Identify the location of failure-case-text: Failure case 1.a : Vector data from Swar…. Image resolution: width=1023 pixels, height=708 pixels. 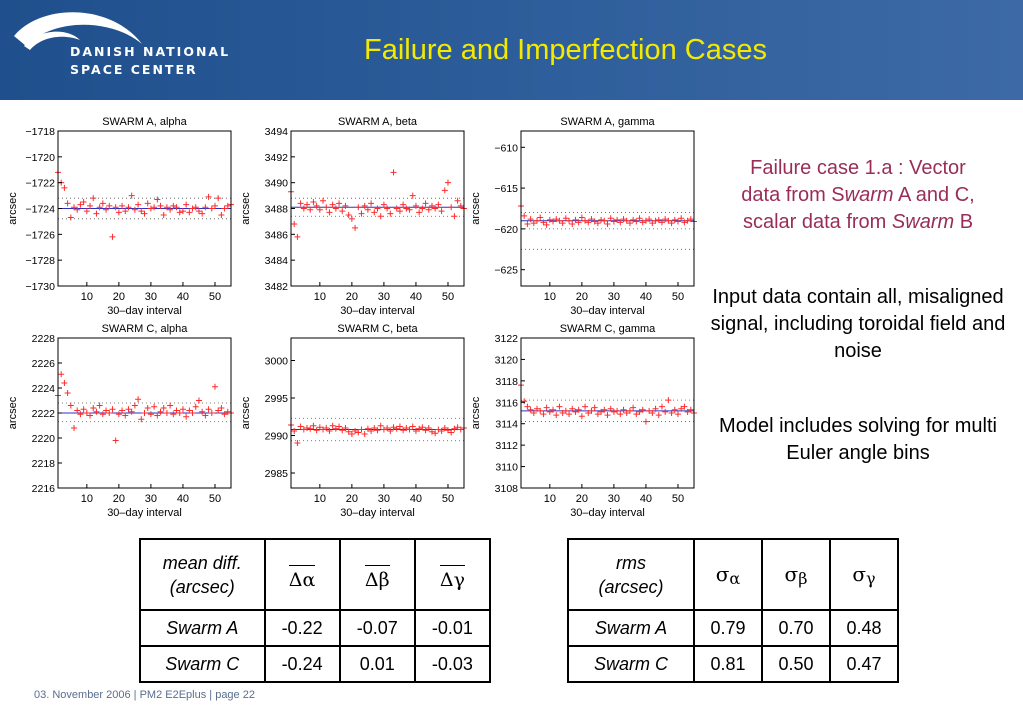
(858, 195).